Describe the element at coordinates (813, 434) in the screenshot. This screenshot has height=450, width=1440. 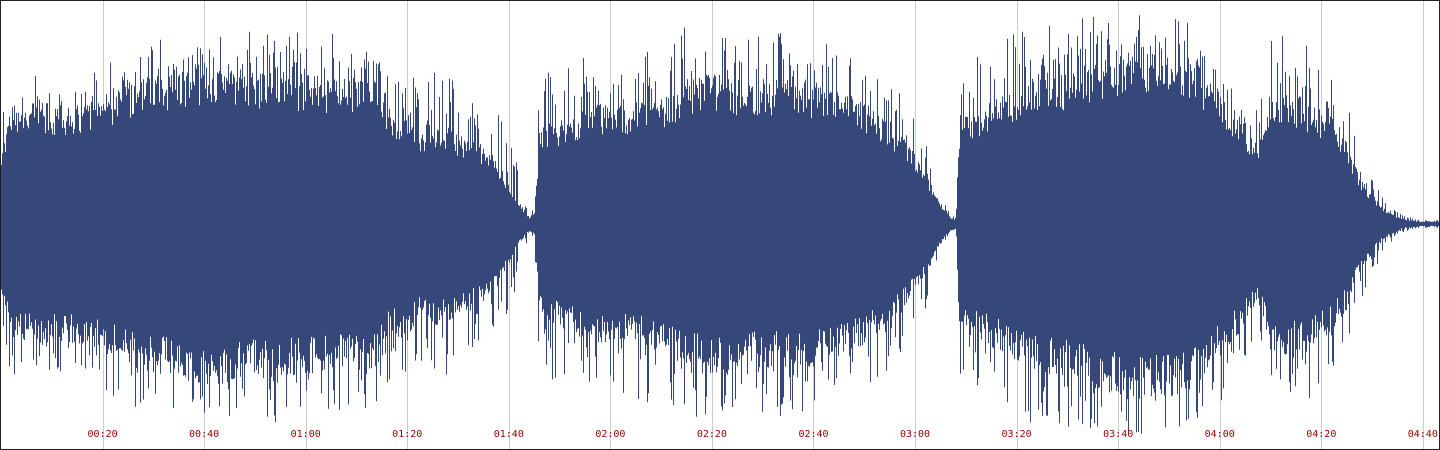
I see `time-tick-label: 02:40` at that location.